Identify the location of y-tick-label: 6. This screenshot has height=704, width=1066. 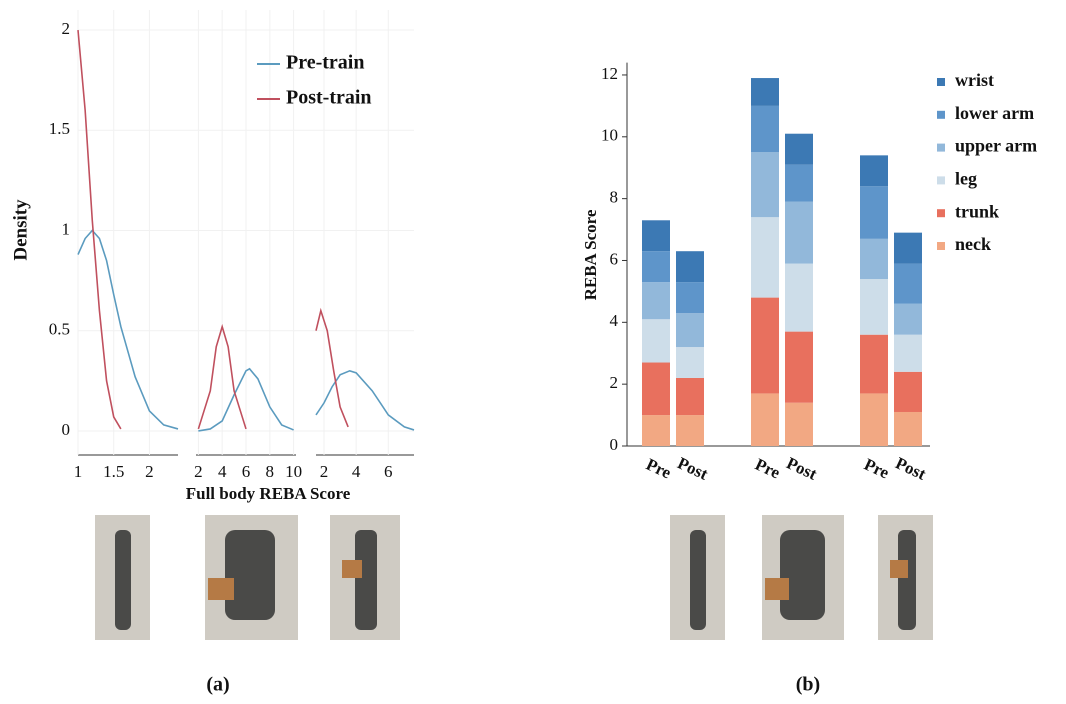
(614, 258).